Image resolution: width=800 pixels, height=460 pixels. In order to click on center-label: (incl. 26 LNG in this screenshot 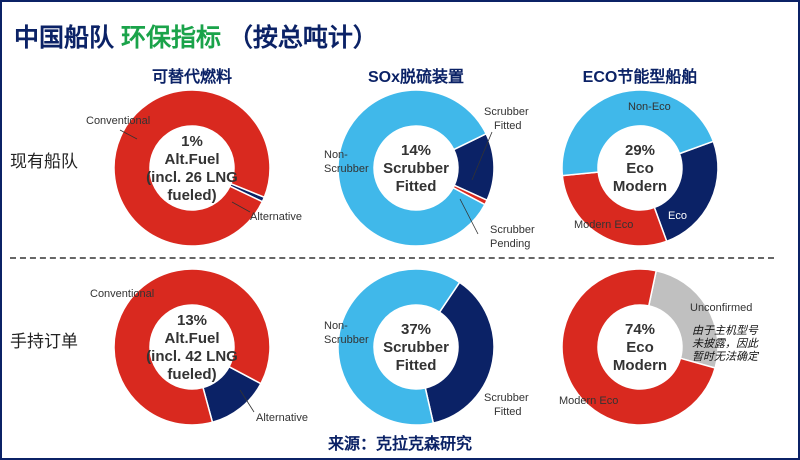, I will do `click(192, 177)`.